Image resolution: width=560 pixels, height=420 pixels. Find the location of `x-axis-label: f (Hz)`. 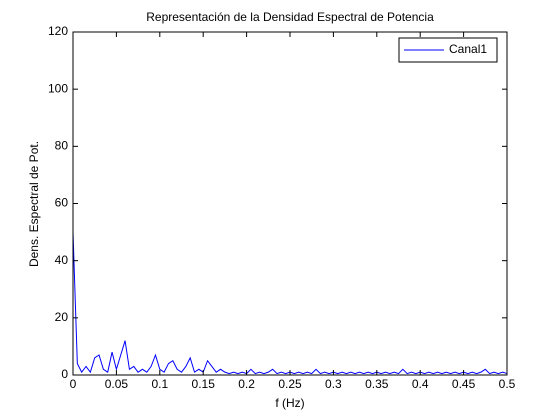

x-axis-label: f (Hz) is located at coordinates (289, 403).